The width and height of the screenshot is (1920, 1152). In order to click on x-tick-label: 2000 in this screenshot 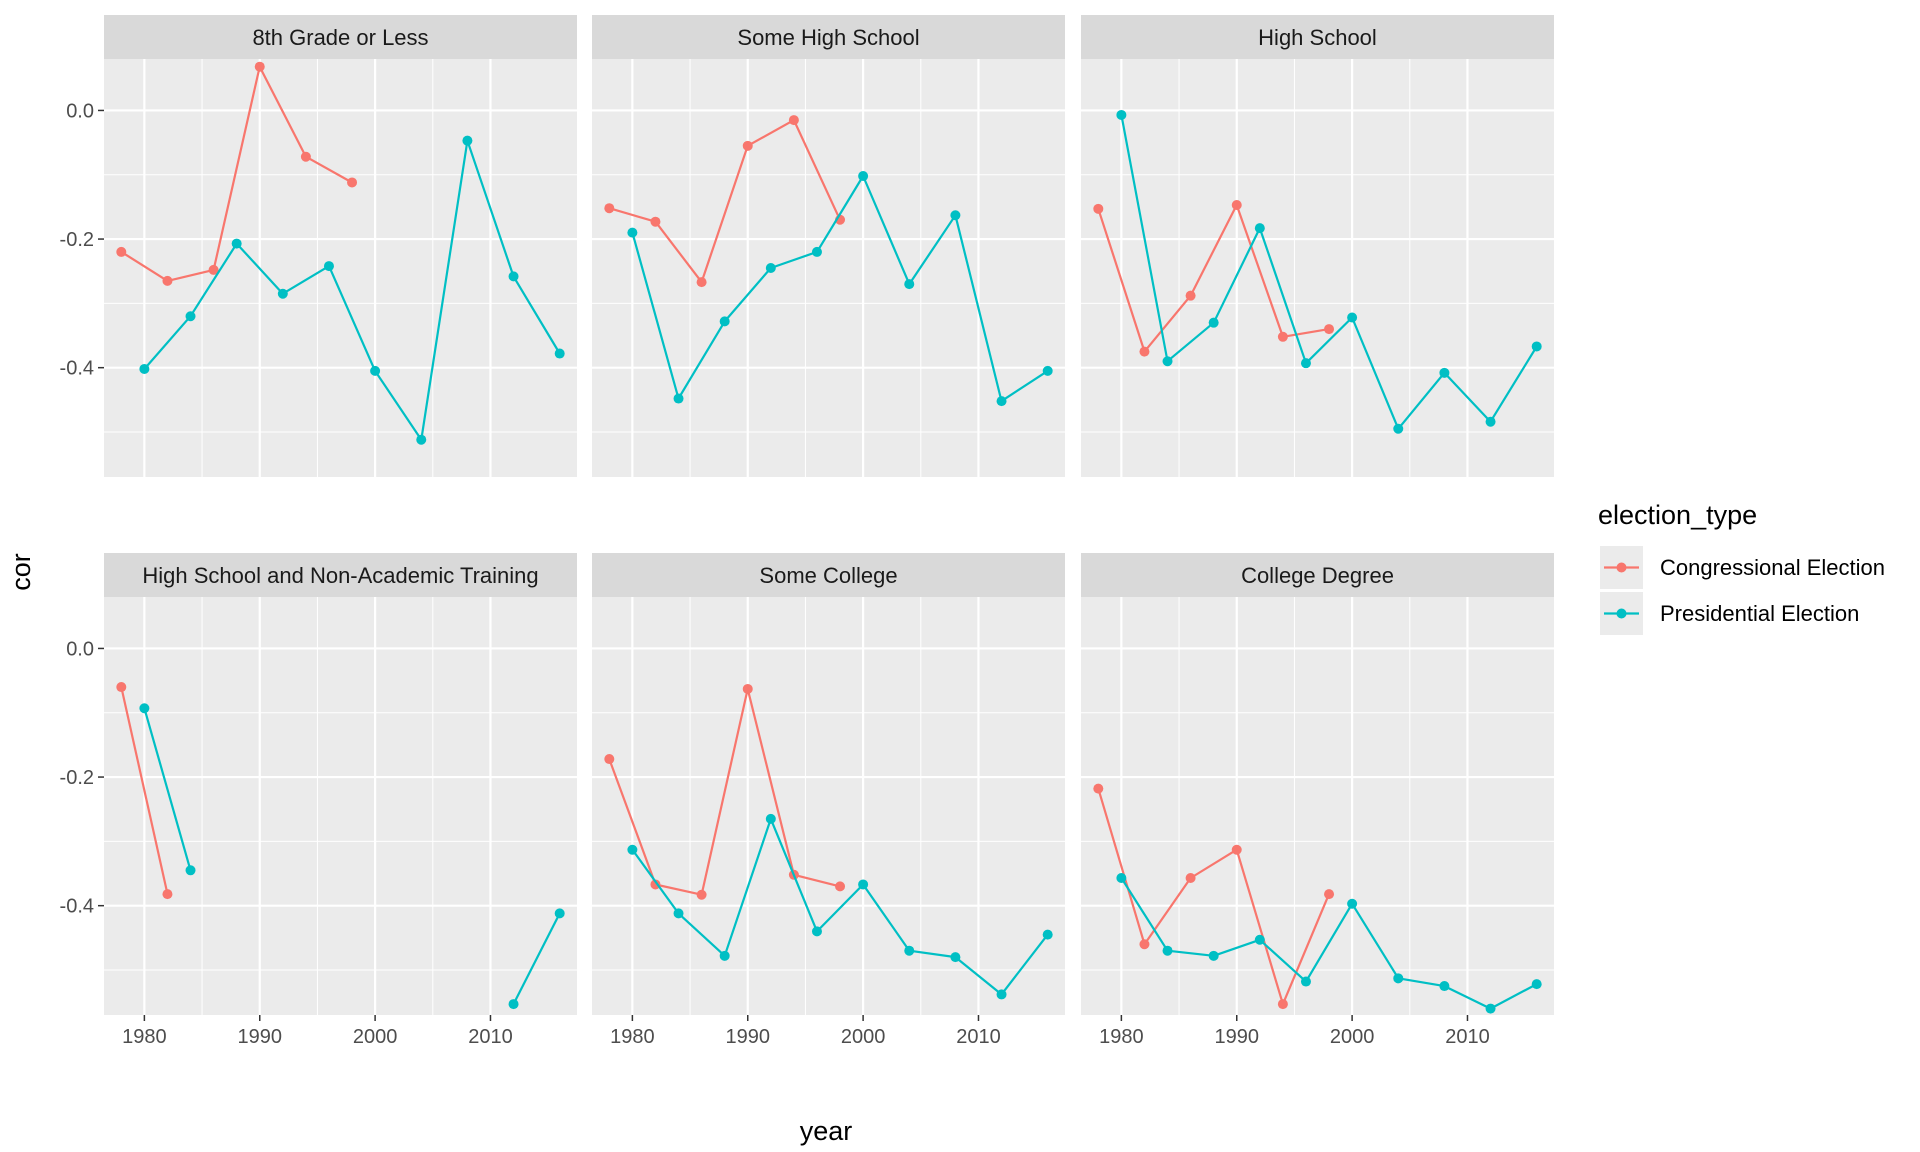, I will do `click(863, 1037)`.